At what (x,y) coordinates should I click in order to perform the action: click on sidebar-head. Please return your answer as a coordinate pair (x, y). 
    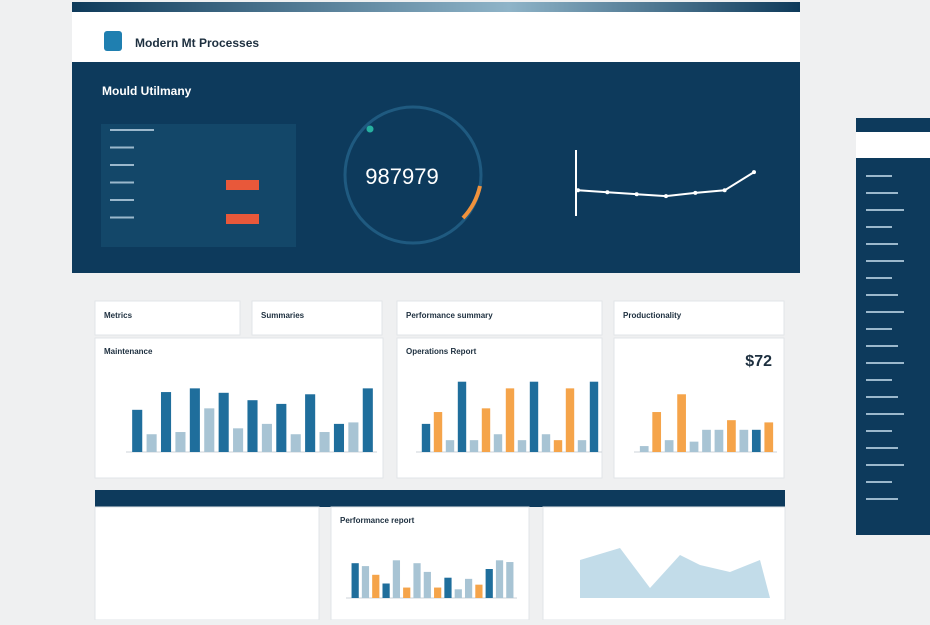
    Looking at the image, I should click on (893, 145).